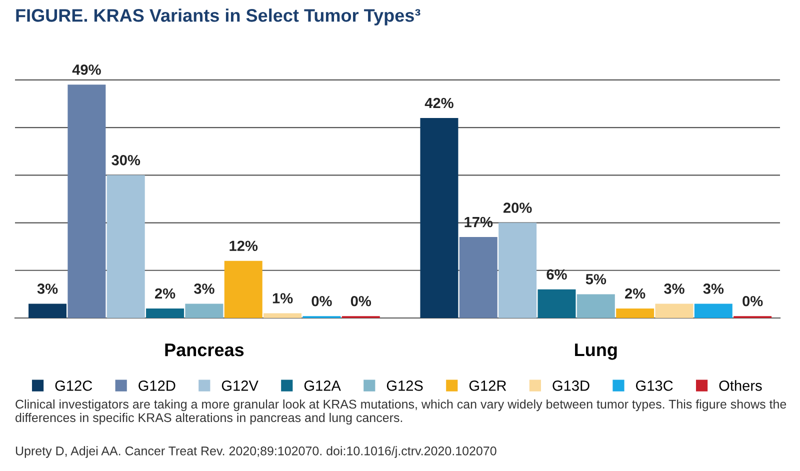  Describe the element at coordinates (204, 350) in the screenshot. I see `x-tick-label: Pancreas` at that location.